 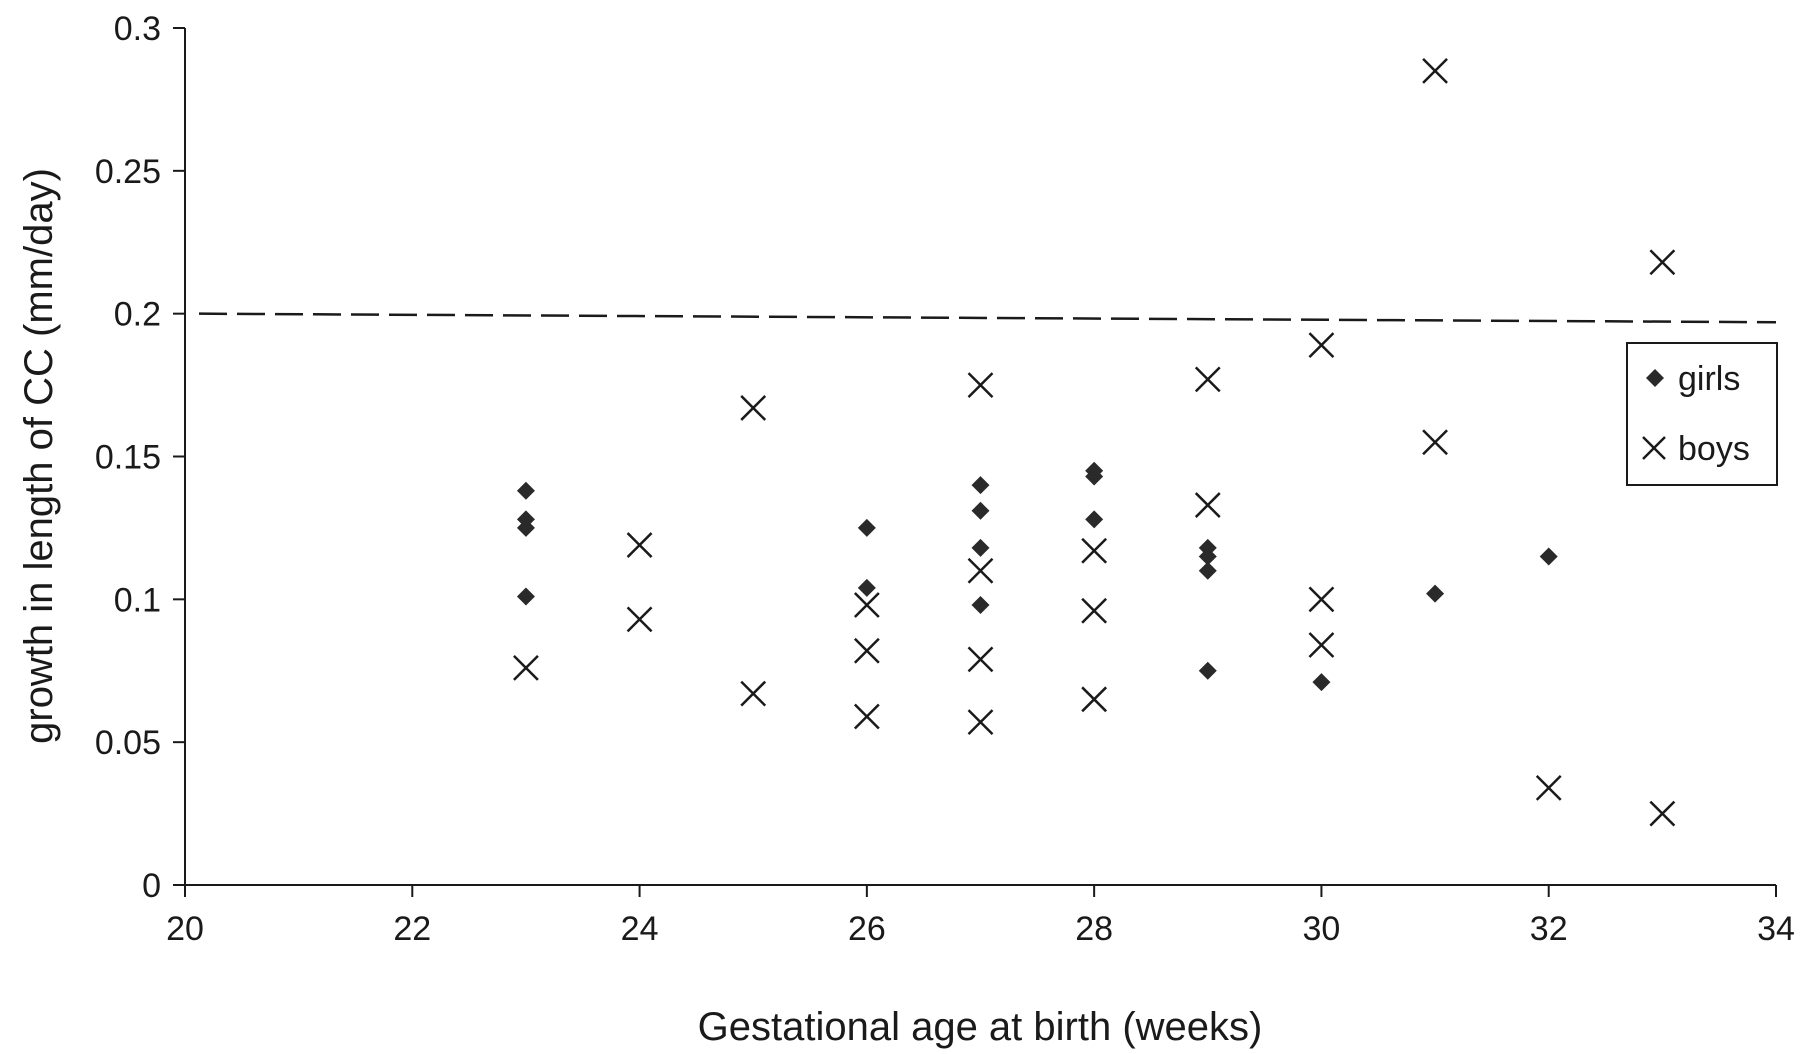 I want to click on y-ticks: 0 0.05 0.1 0.15 0.2 0.25 0.3, so click(x=140, y=457).